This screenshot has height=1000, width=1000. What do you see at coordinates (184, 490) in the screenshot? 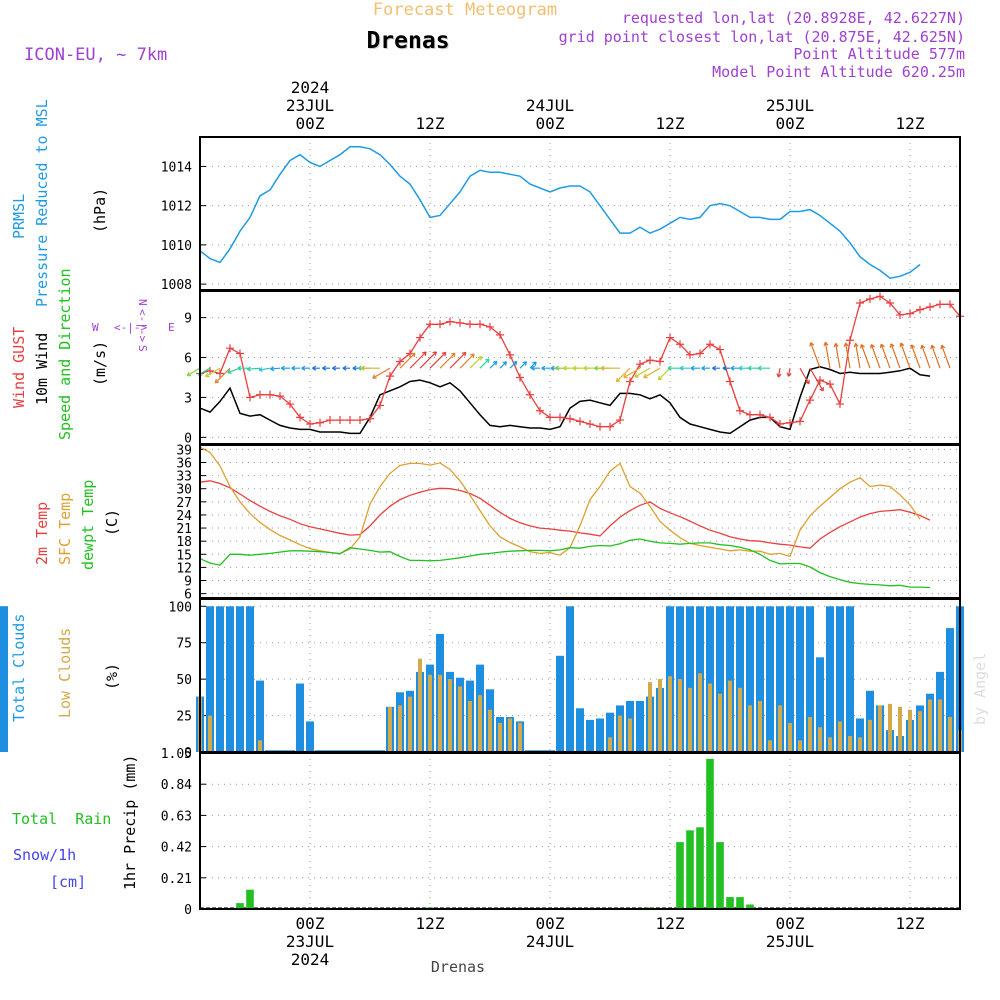
I see `y-tick-label: 30` at bounding box center [184, 490].